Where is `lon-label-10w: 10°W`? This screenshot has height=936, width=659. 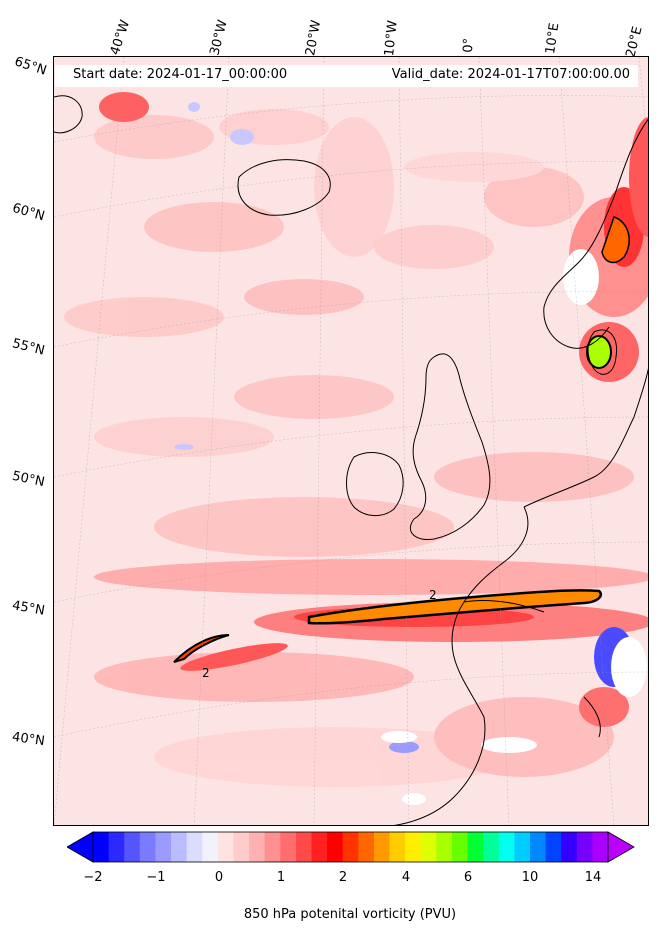 lon-label-10w: 10°W is located at coordinates (391, 38).